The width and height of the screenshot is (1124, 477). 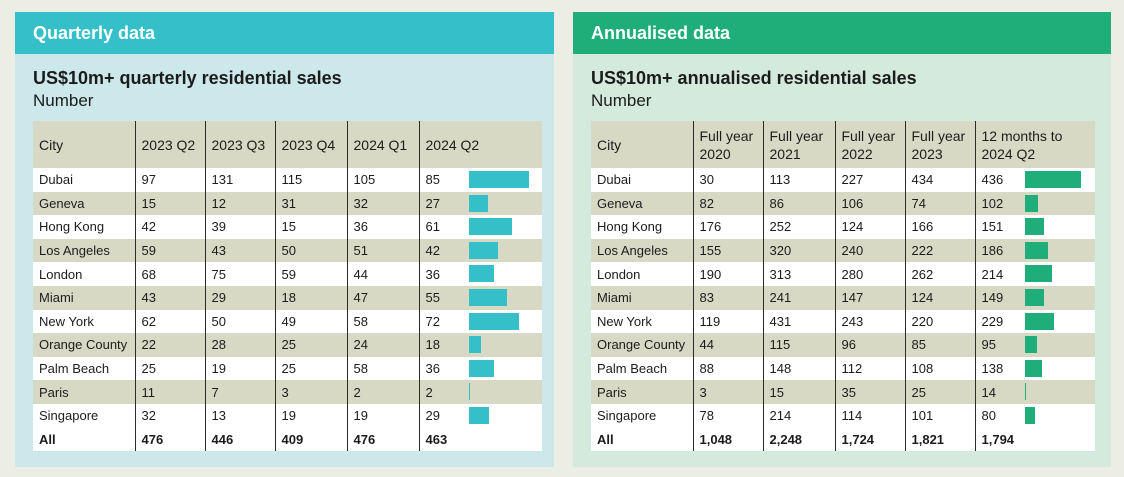 I want to click on annualised-value-cell: 1,821, so click(x=940, y=439).